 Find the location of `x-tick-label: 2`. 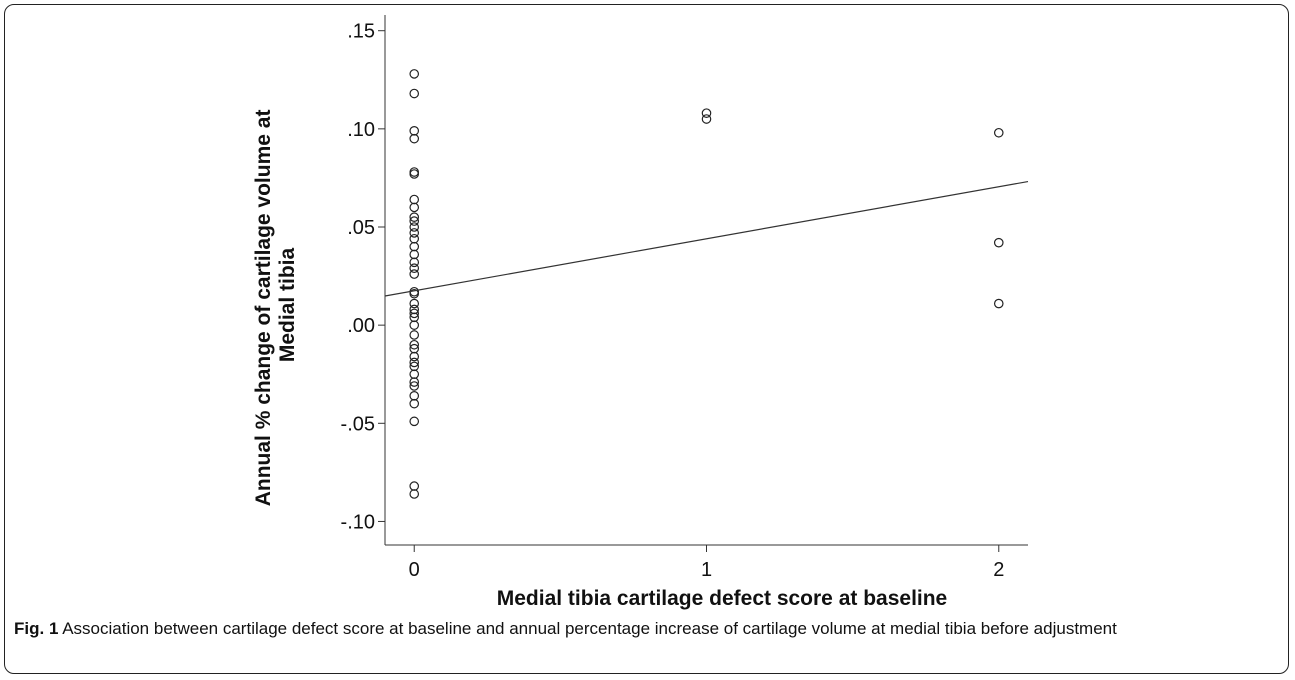

x-tick-label: 2 is located at coordinates (998, 570).